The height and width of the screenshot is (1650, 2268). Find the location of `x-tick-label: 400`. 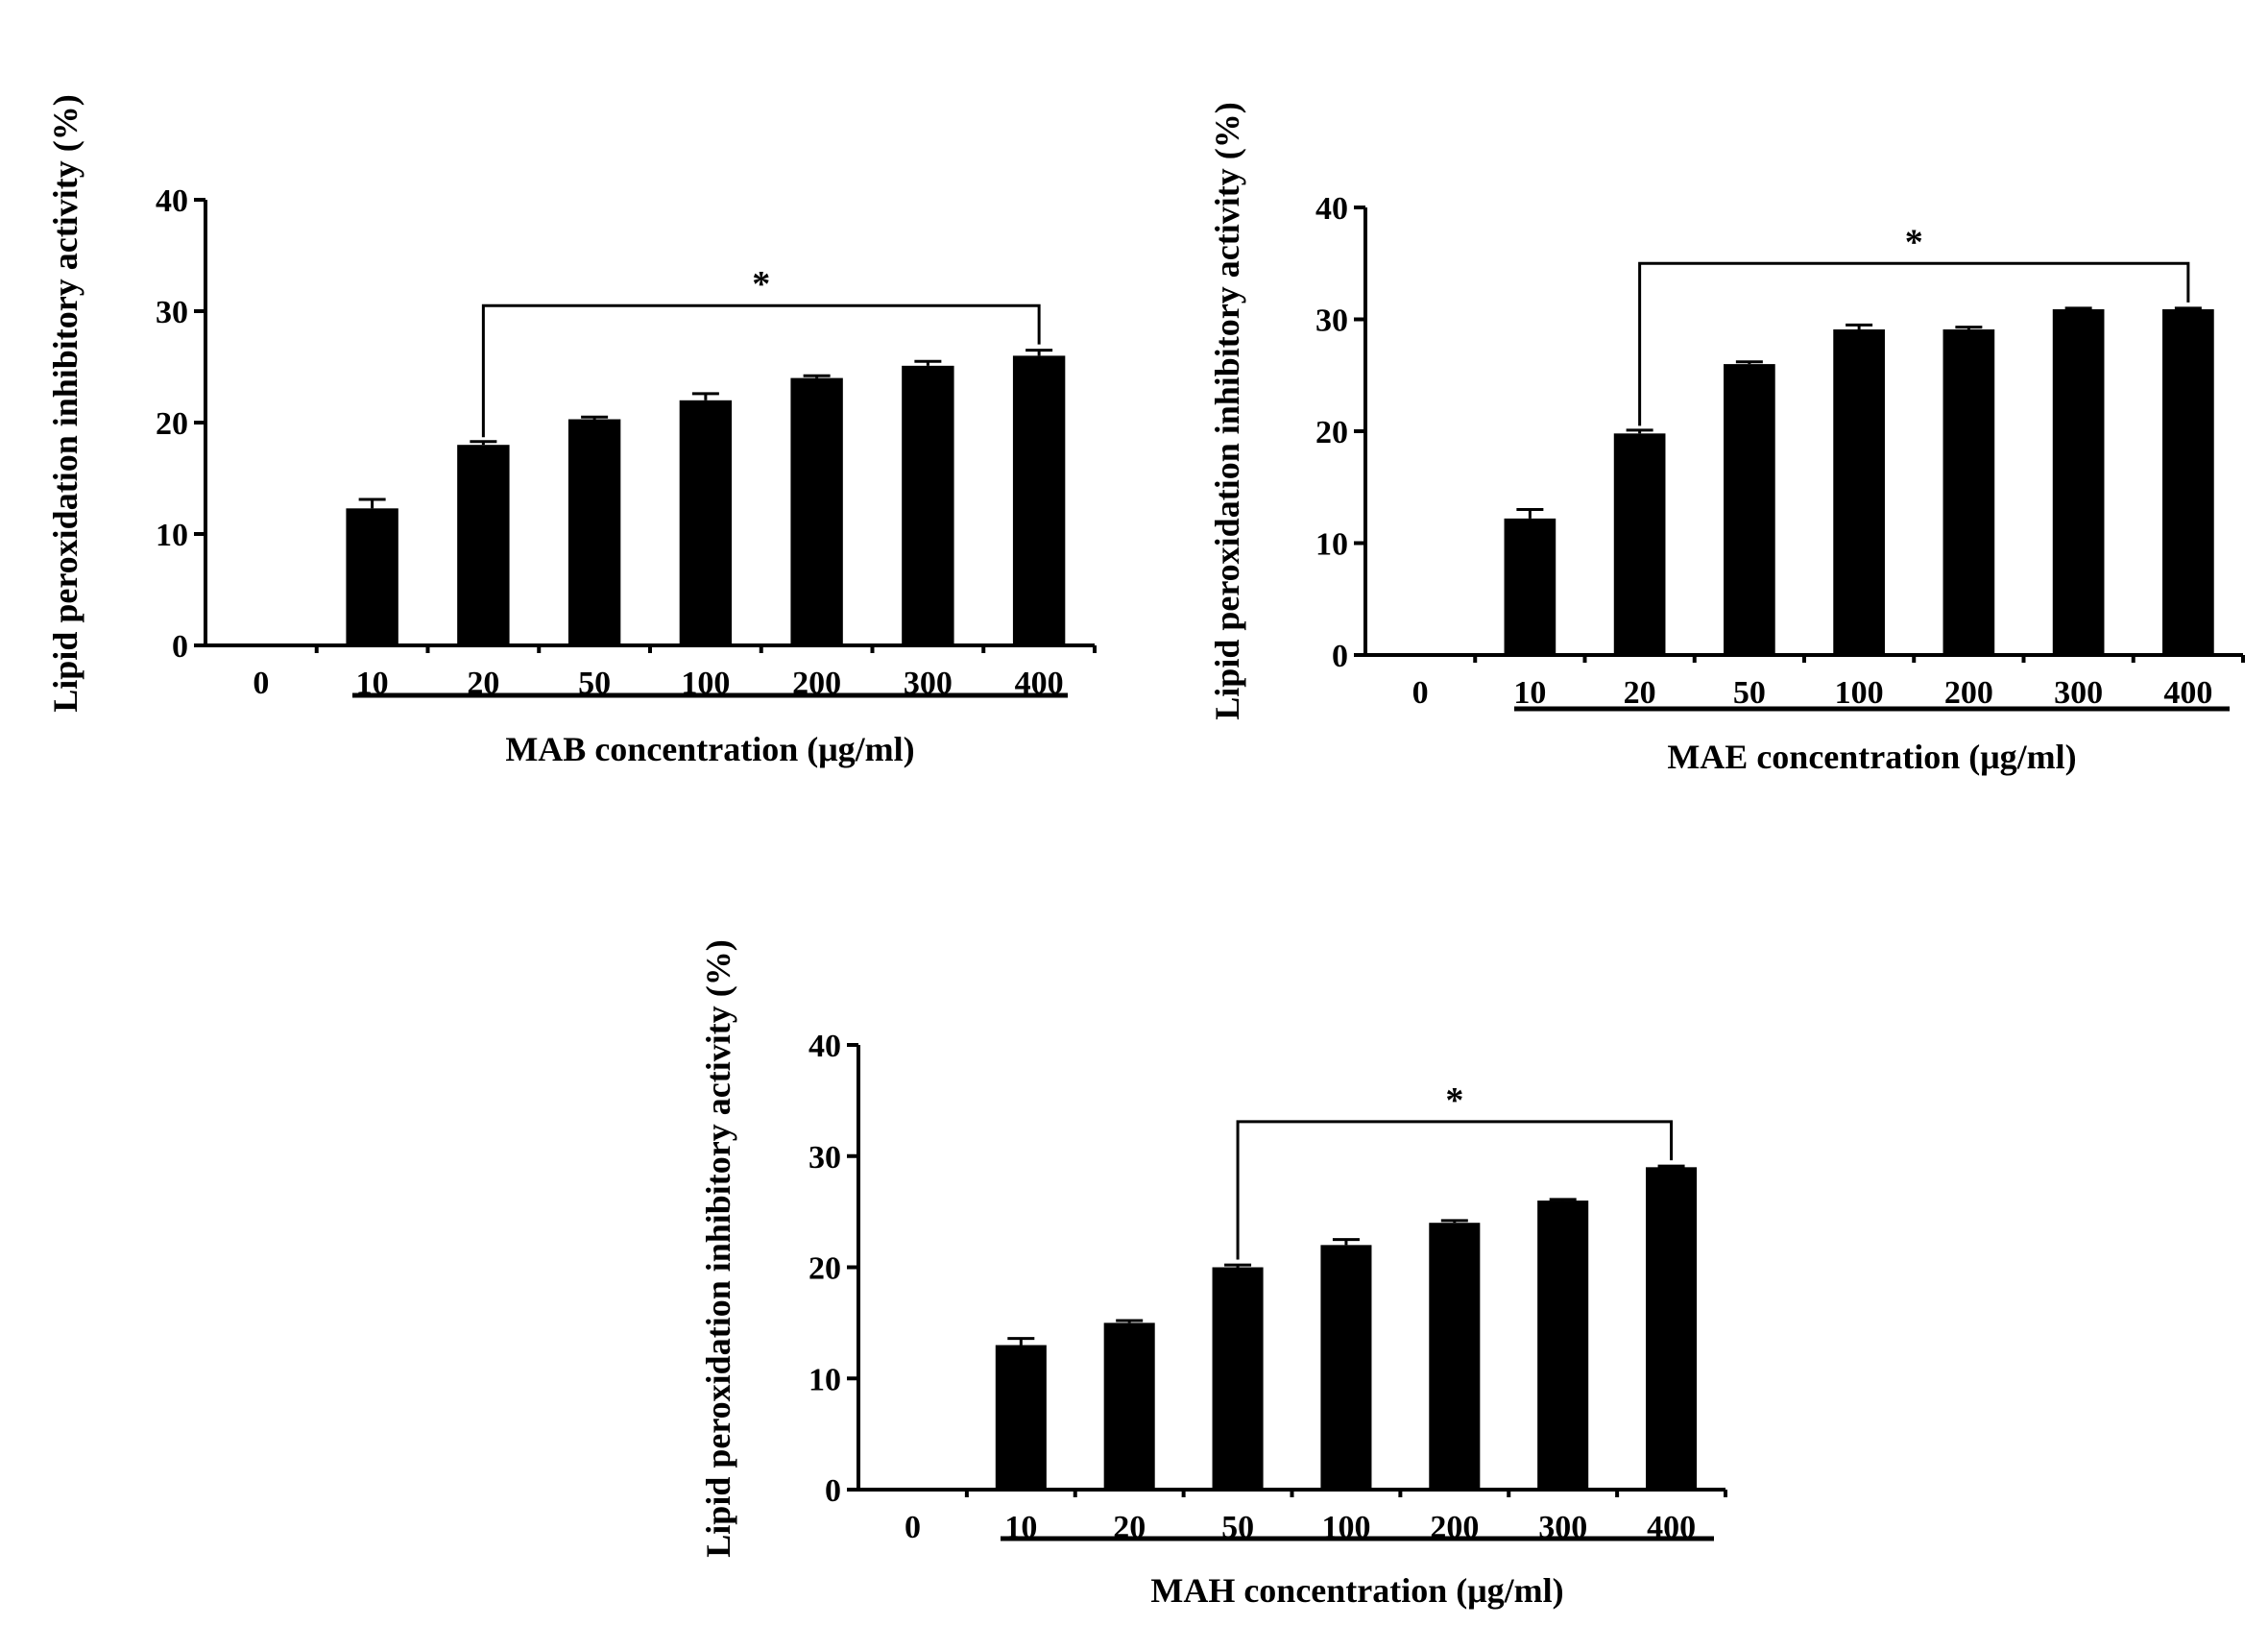

x-tick-label: 400 is located at coordinates (2187, 693).